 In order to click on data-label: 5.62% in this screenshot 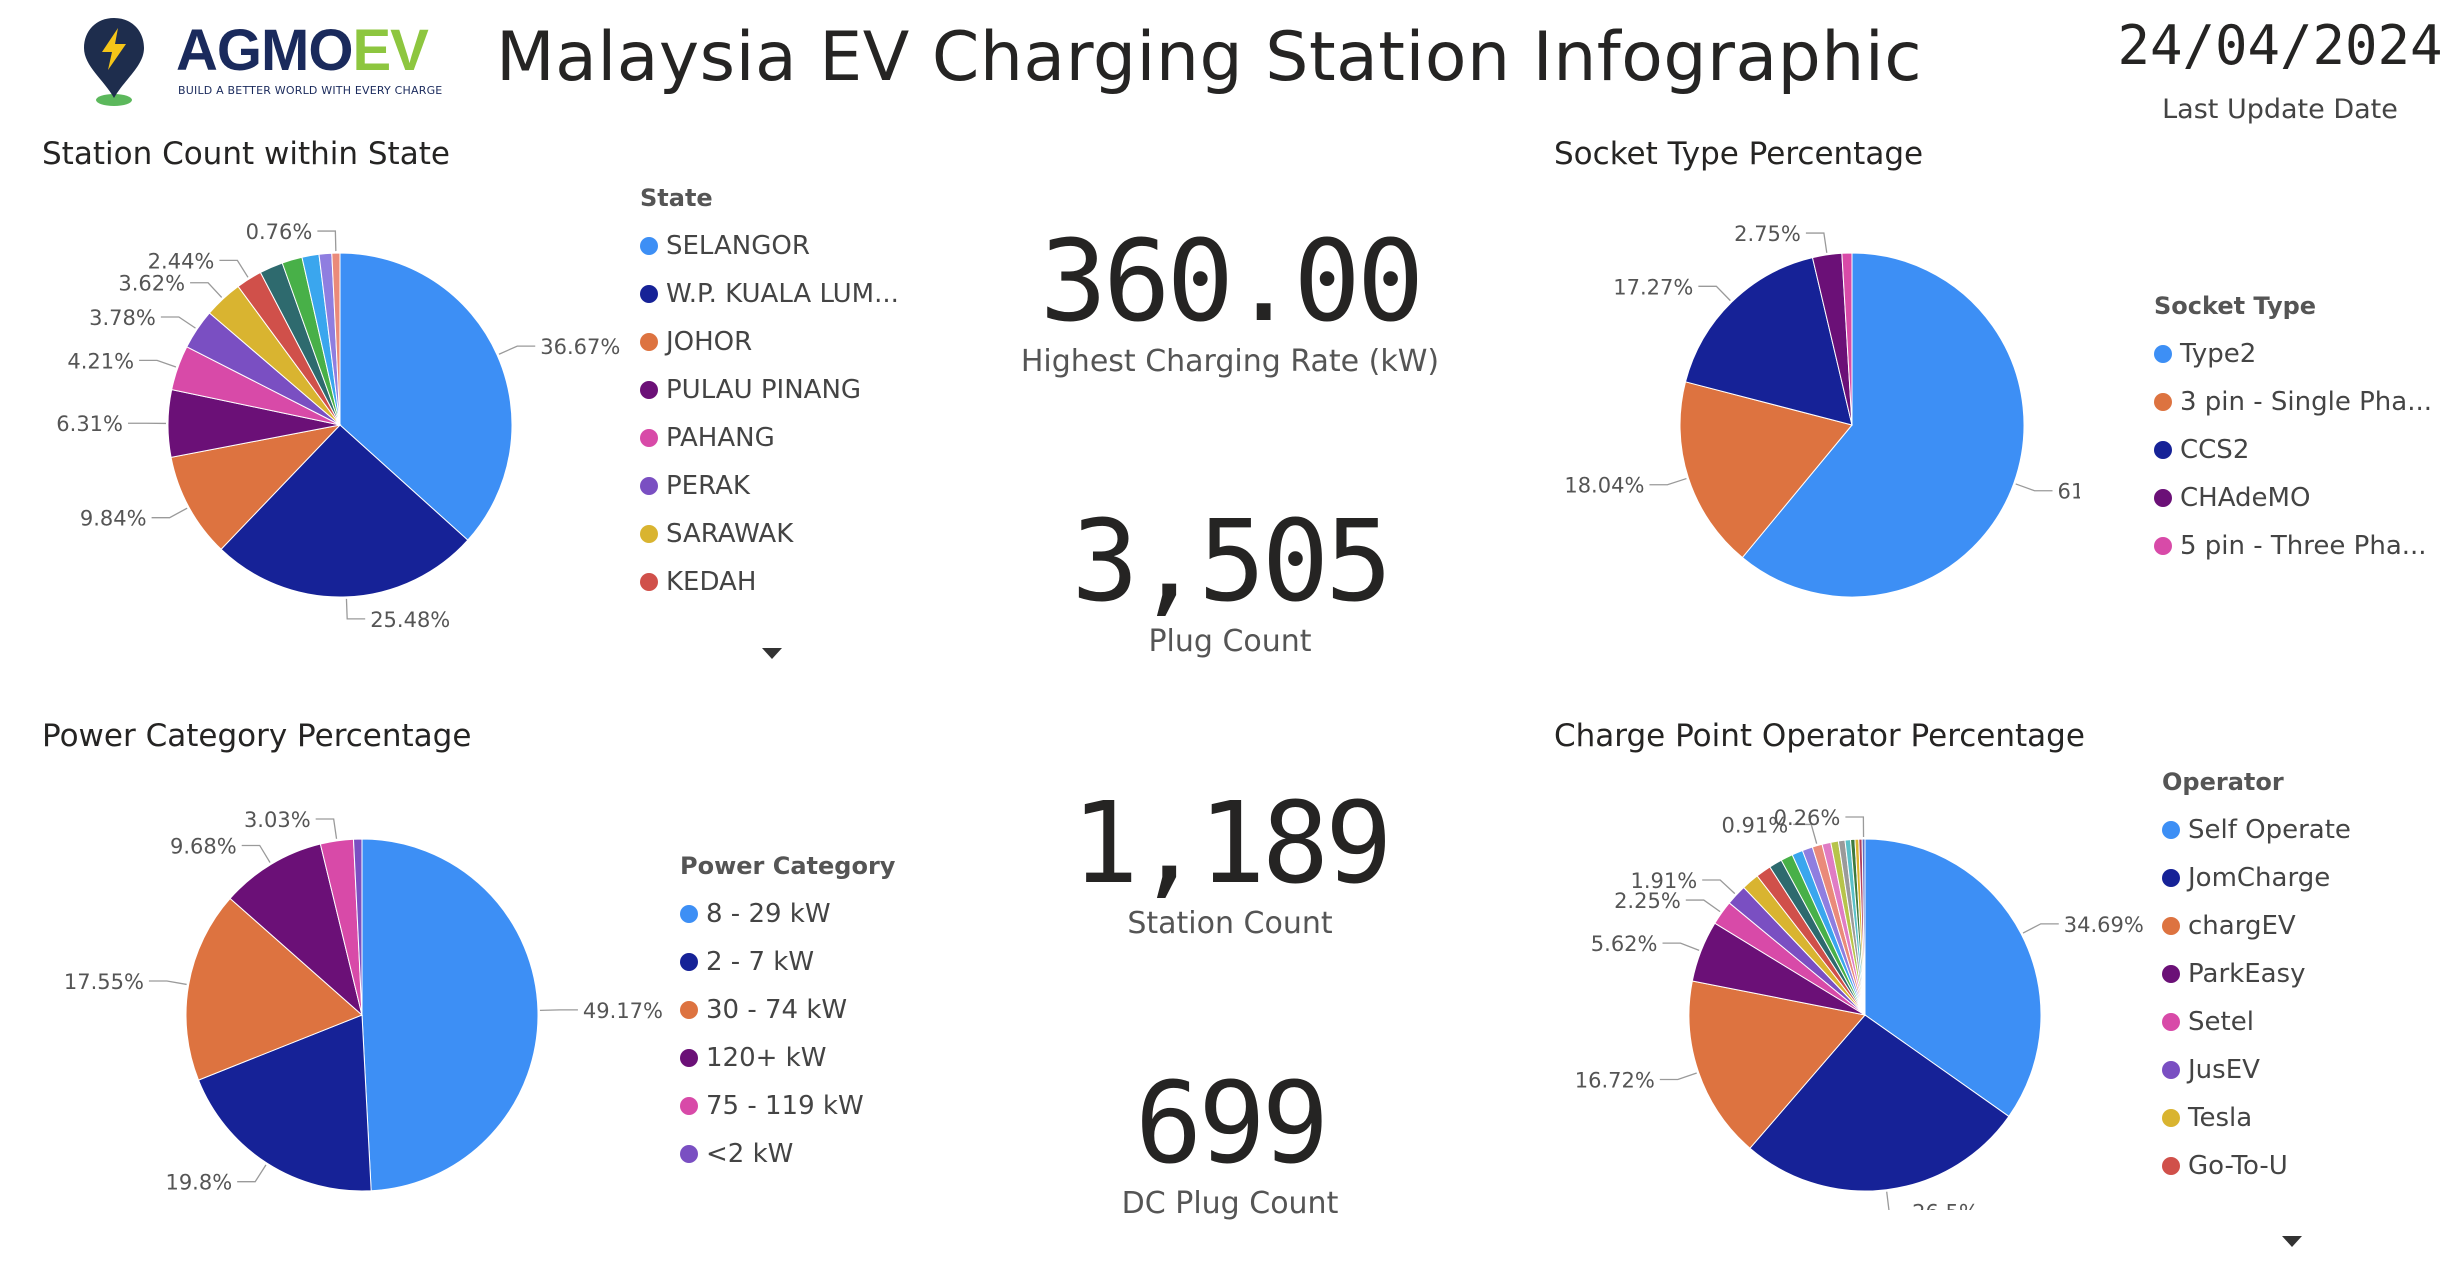, I will do `click(1624, 944)`.